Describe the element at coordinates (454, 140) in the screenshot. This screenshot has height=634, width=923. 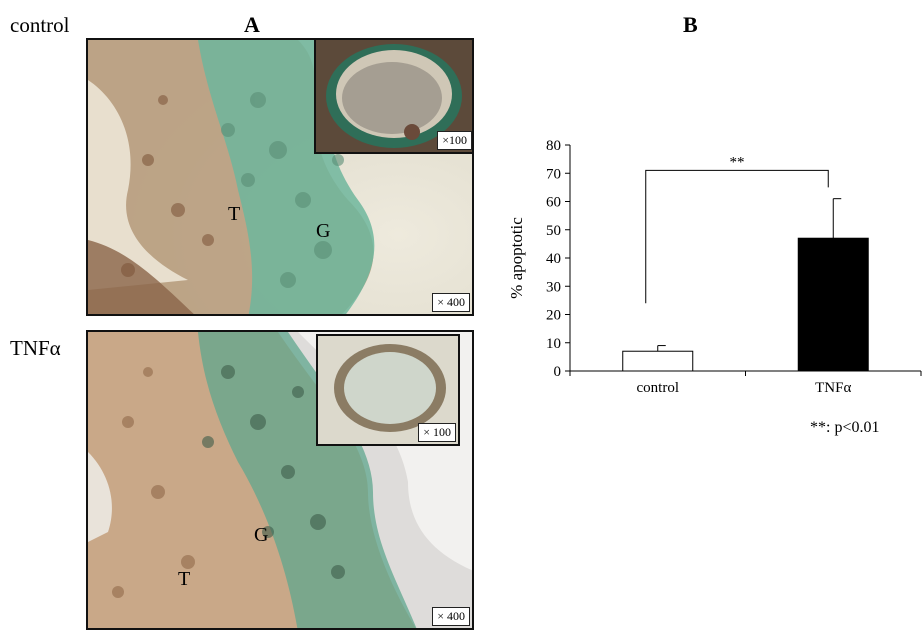
I see `control-inset-magnification: ×100` at that location.